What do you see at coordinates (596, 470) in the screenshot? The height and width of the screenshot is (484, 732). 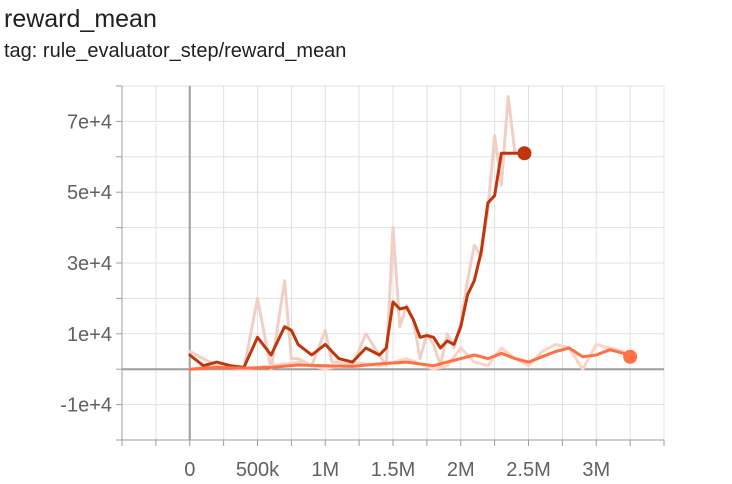 I see `x-tick-label: 3M` at bounding box center [596, 470].